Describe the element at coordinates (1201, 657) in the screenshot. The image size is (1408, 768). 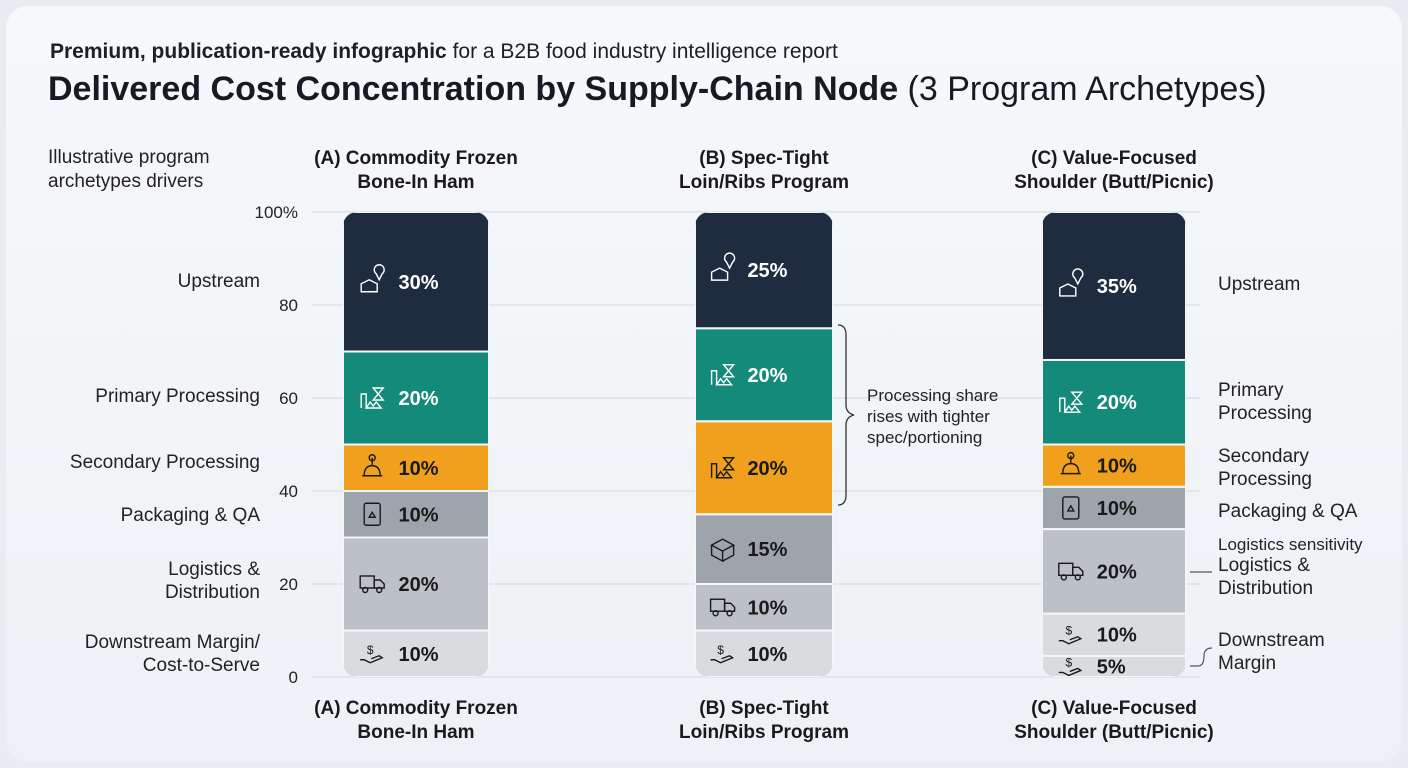
I see `leader-line` at that location.